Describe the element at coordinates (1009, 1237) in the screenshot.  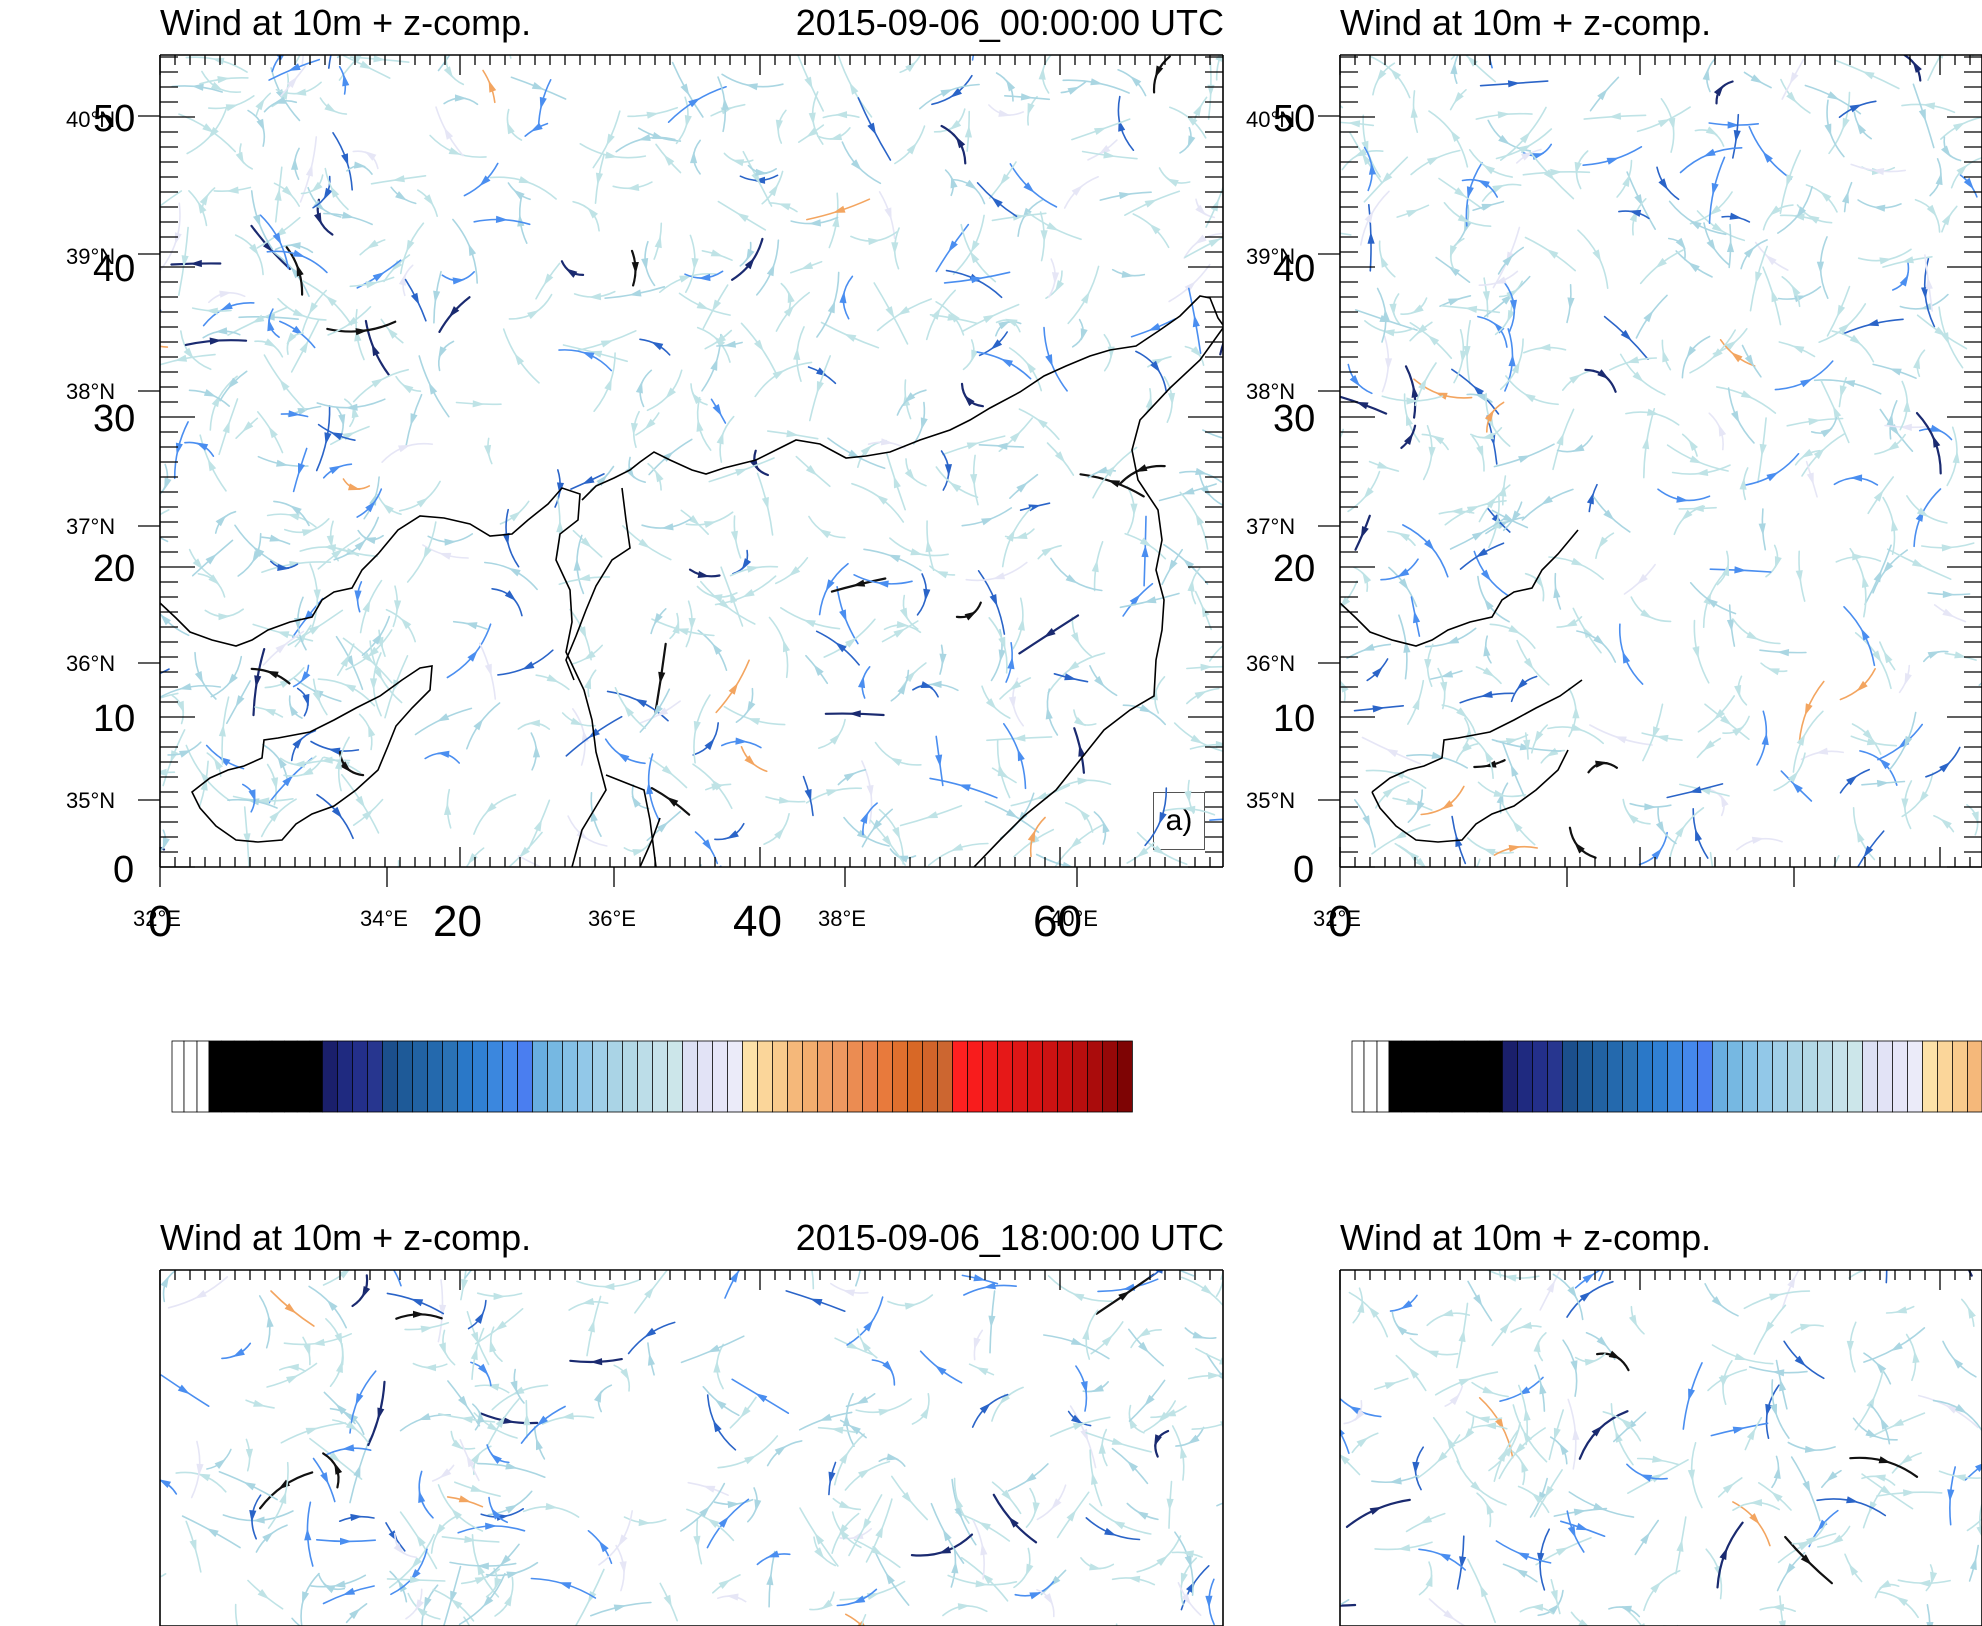
I see `panel-c-title-right: 2015-09-06_18:00:00 UTC` at that location.